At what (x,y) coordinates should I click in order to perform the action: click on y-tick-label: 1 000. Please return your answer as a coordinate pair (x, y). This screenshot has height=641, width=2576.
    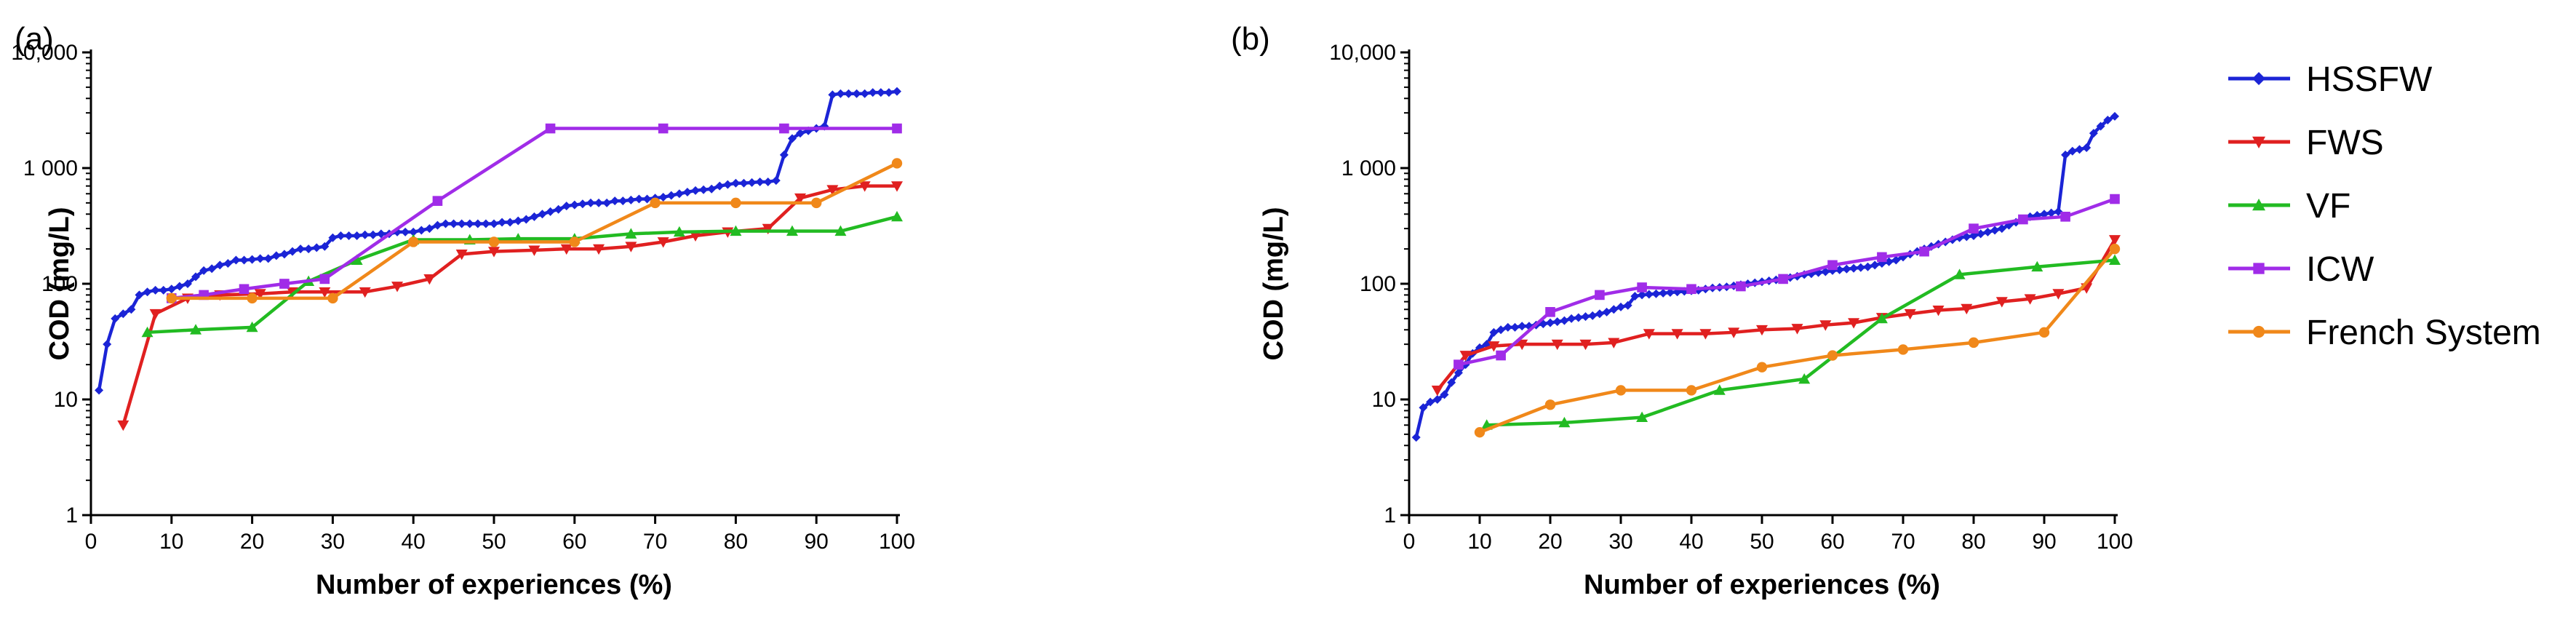
    Looking at the image, I should click on (1368, 168).